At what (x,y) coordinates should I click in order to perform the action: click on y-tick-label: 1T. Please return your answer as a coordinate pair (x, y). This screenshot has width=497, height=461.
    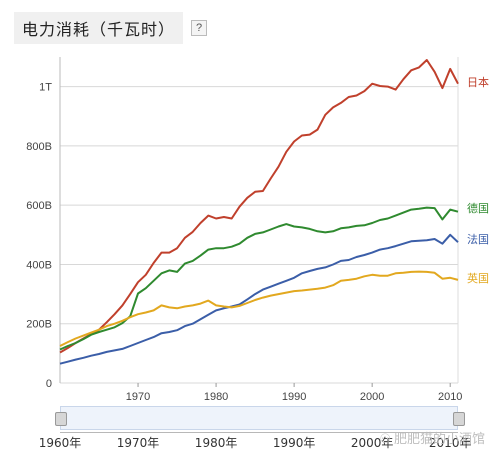
    Looking at the image, I should click on (45, 88).